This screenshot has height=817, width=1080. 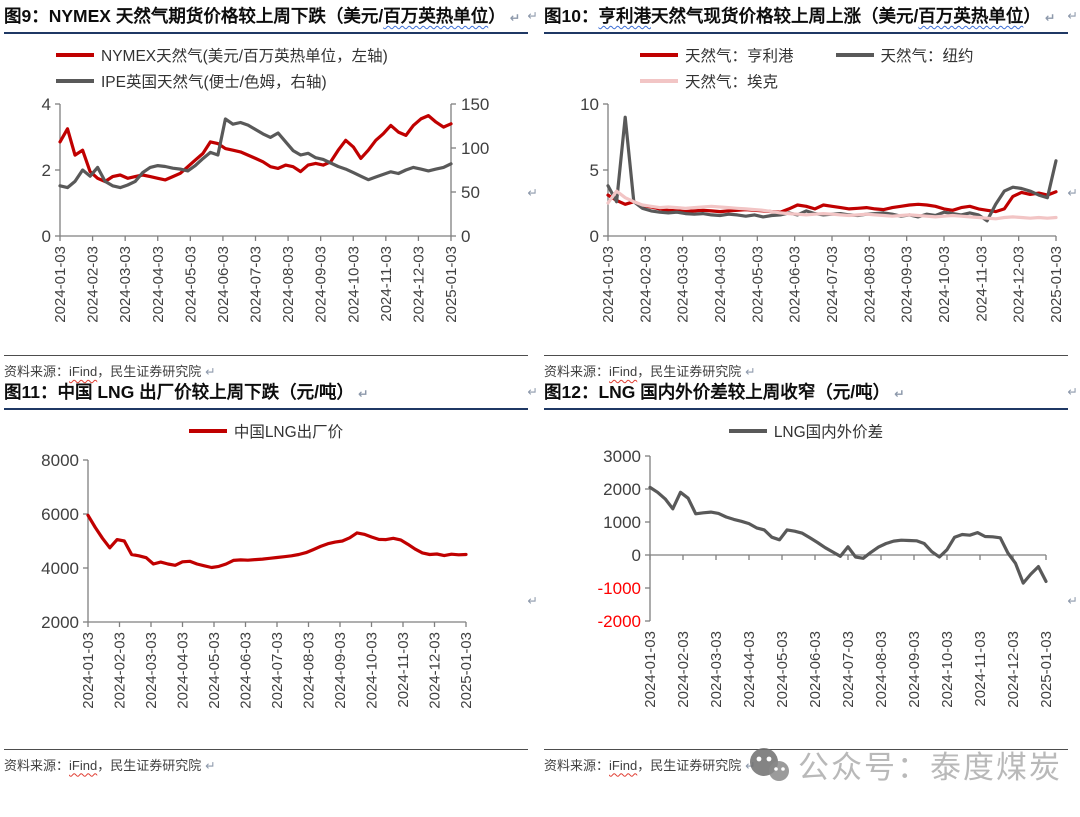 What do you see at coordinates (191, 81) in the screenshot?
I see `legend-item: IPE英国天然气(便士/色姆，右轴)` at bounding box center [191, 81].